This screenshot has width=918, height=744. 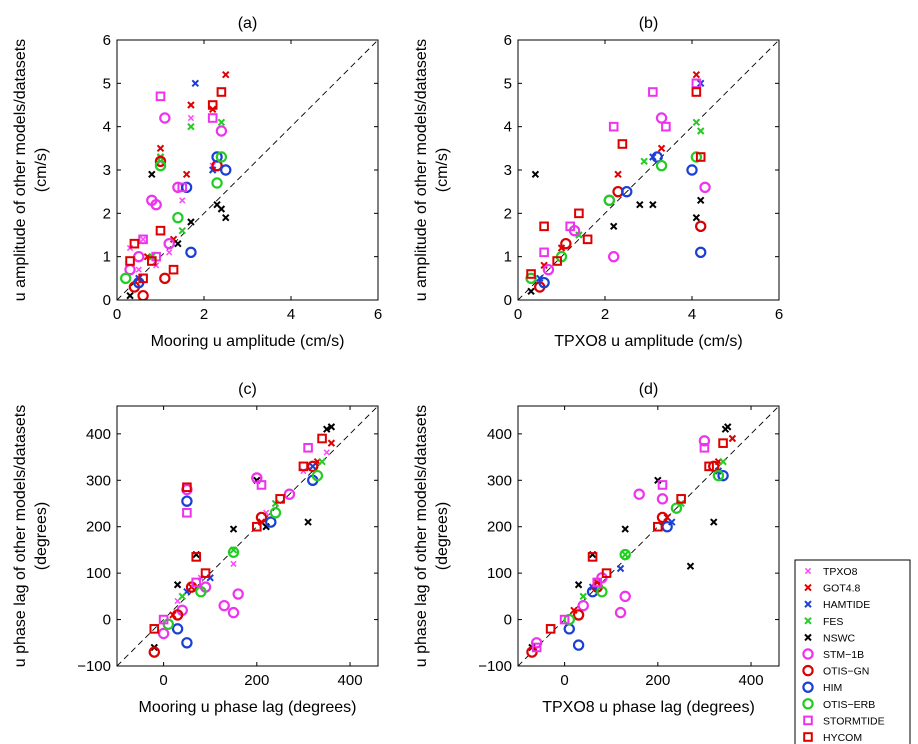 What do you see at coordinates (837, 605) in the screenshot?
I see `legend-item: HAMTIDE` at bounding box center [837, 605].